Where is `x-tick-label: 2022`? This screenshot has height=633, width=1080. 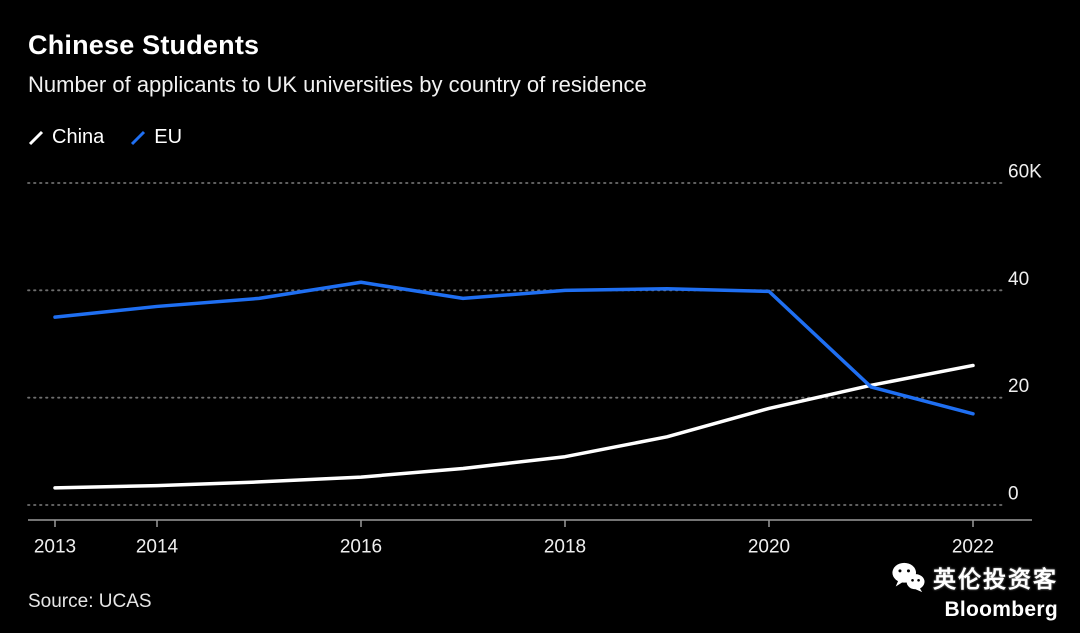
x-tick-label: 2022 is located at coordinates (973, 547).